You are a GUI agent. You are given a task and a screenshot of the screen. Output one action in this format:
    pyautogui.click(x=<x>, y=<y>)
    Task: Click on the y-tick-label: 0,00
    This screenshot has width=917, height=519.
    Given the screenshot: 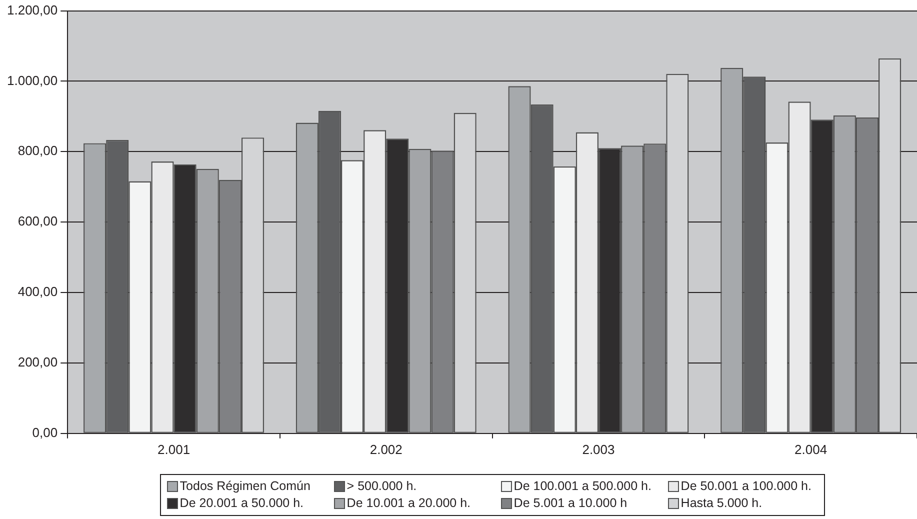 What is the action you would take?
    pyautogui.click(x=45, y=432)
    